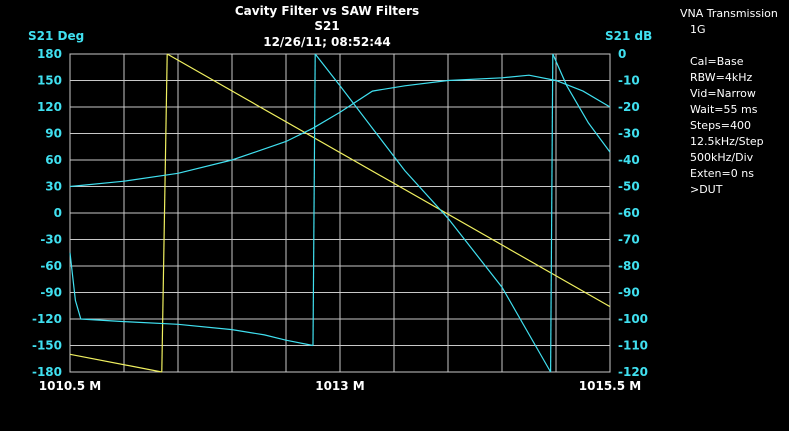 This screenshot has height=431, width=789. What do you see at coordinates (70, 386) in the screenshot?
I see `x-tick-label: 1010.5 M` at bounding box center [70, 386].